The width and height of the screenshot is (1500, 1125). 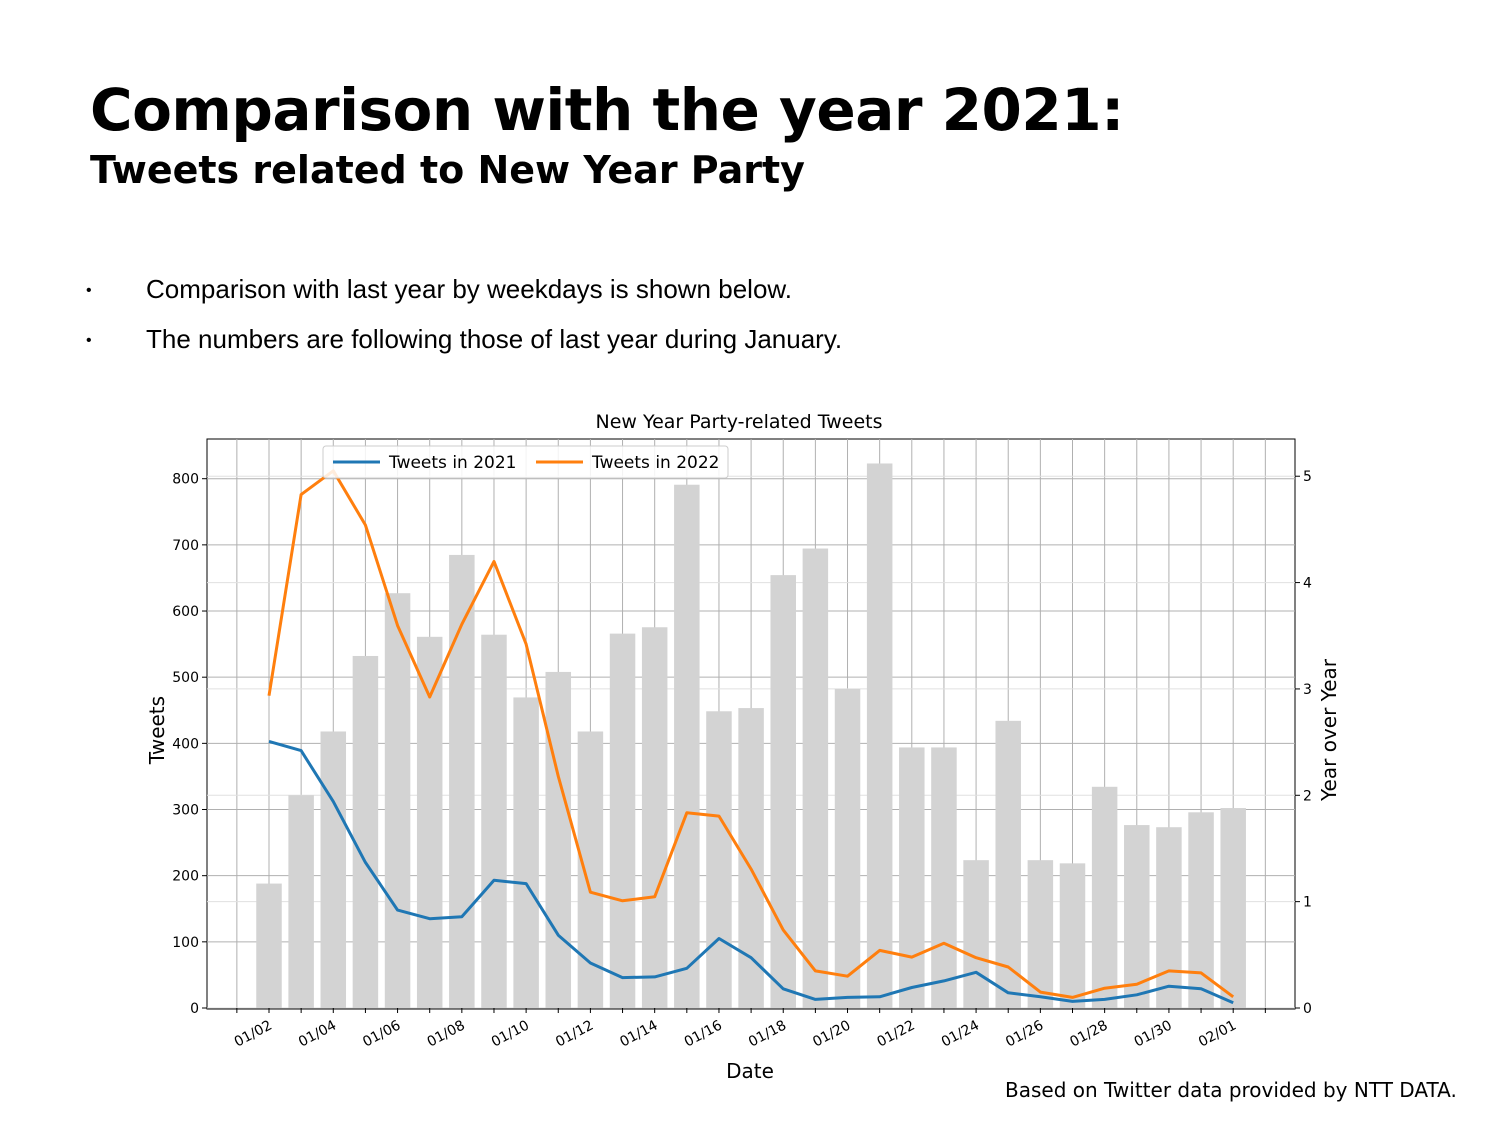 I want to click on slide-subtitle: Tweets related to New Year Party, so click(x=447, y=170).